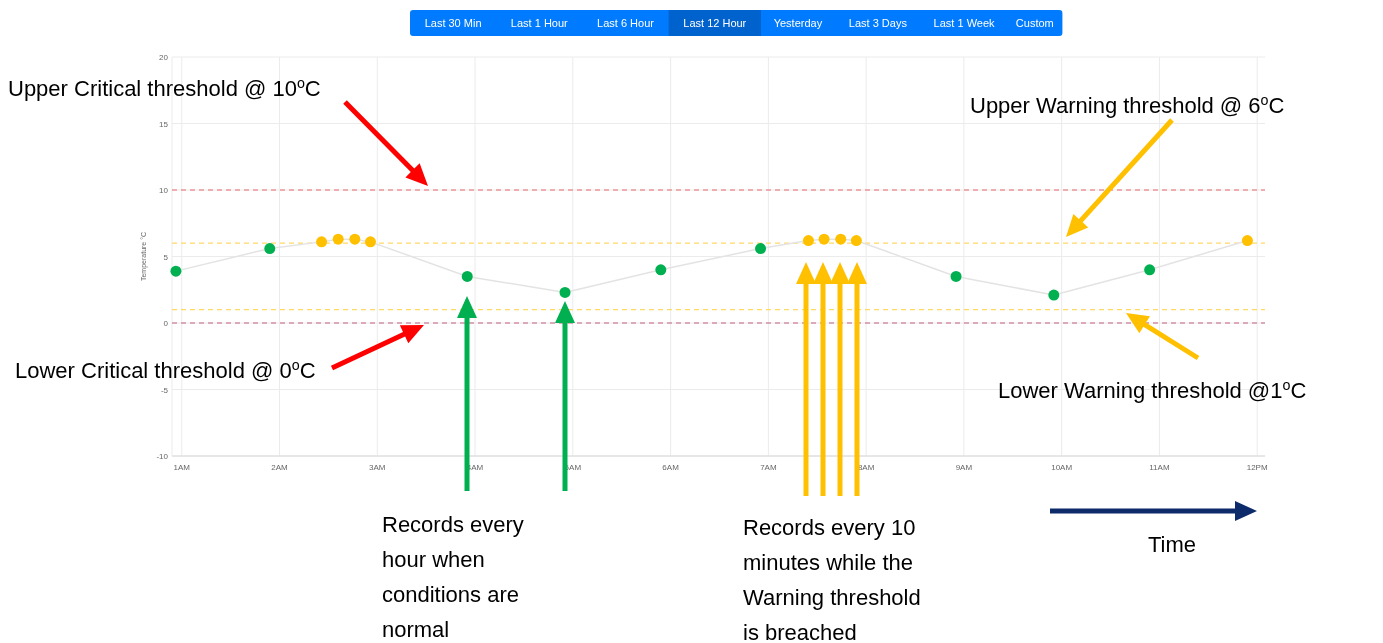 This screenshot has width=1383, height=643. I want to click on y-tick-label: 5, so click(166, 257).